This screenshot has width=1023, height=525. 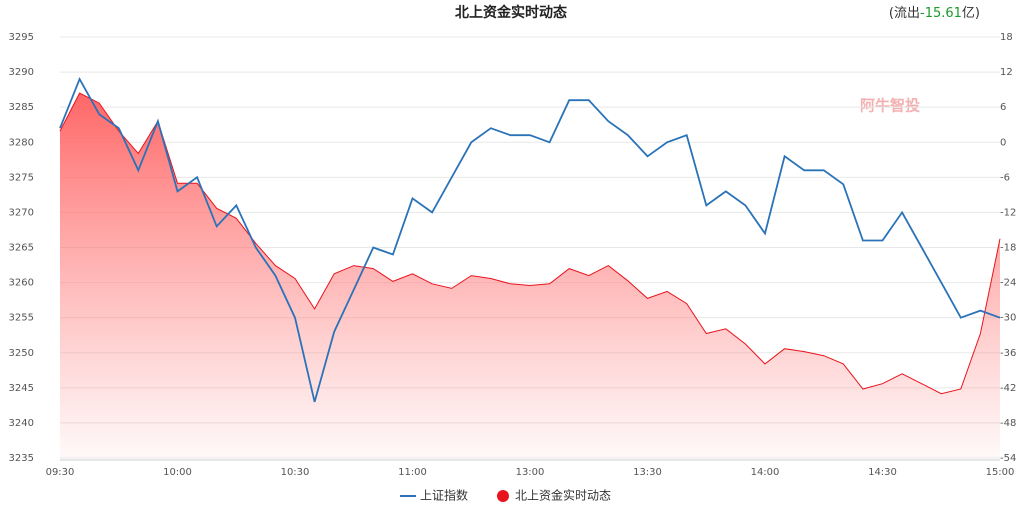 I want to click on legend-label: 北上资金实时动态, so click(x=563, y=495).